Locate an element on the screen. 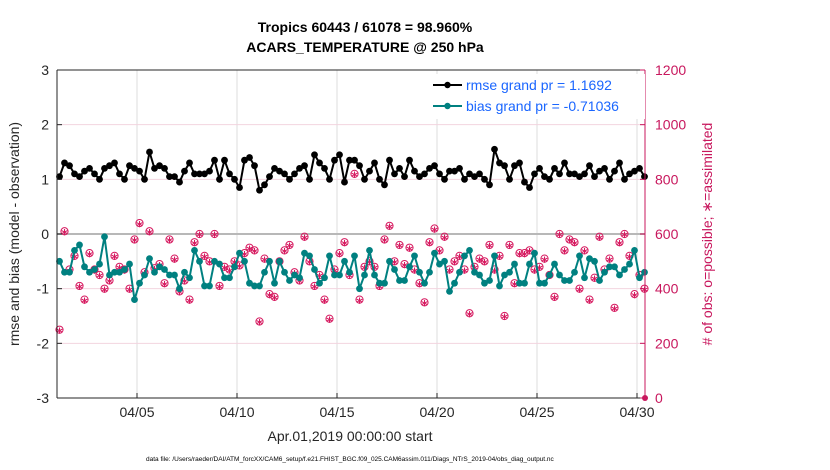  y2-tick-label: 1200 is located at coordinates (670, 70).